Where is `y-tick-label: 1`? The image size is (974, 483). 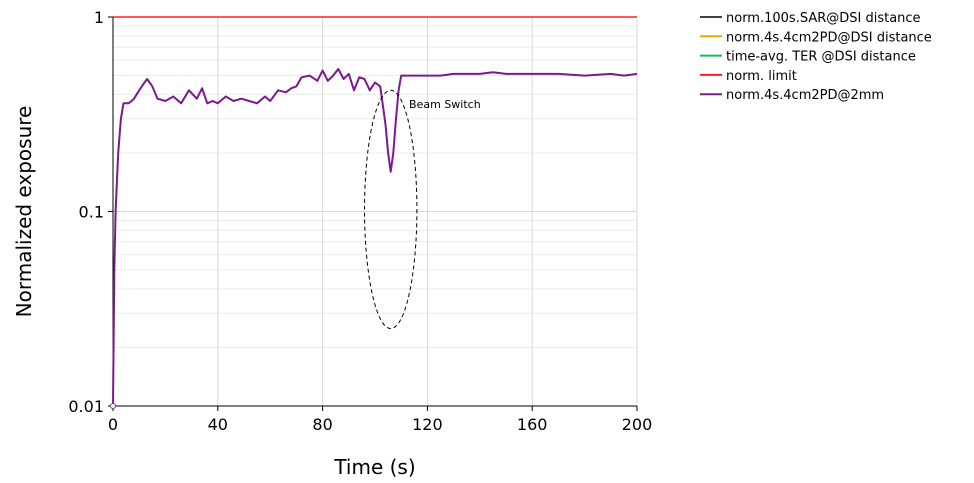 y-tick-label: 1 is located at coordinates (99, 17).